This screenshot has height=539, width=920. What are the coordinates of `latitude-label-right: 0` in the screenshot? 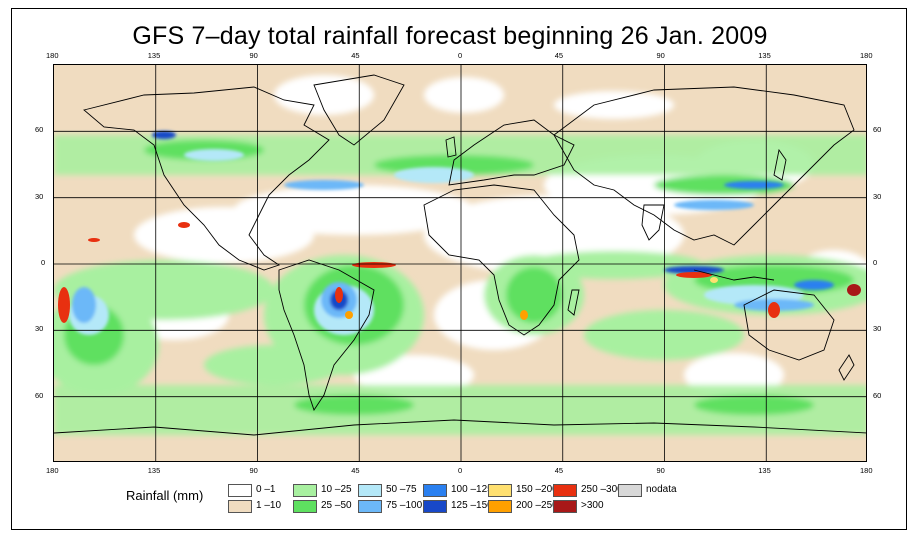 It's located at (875, 262).